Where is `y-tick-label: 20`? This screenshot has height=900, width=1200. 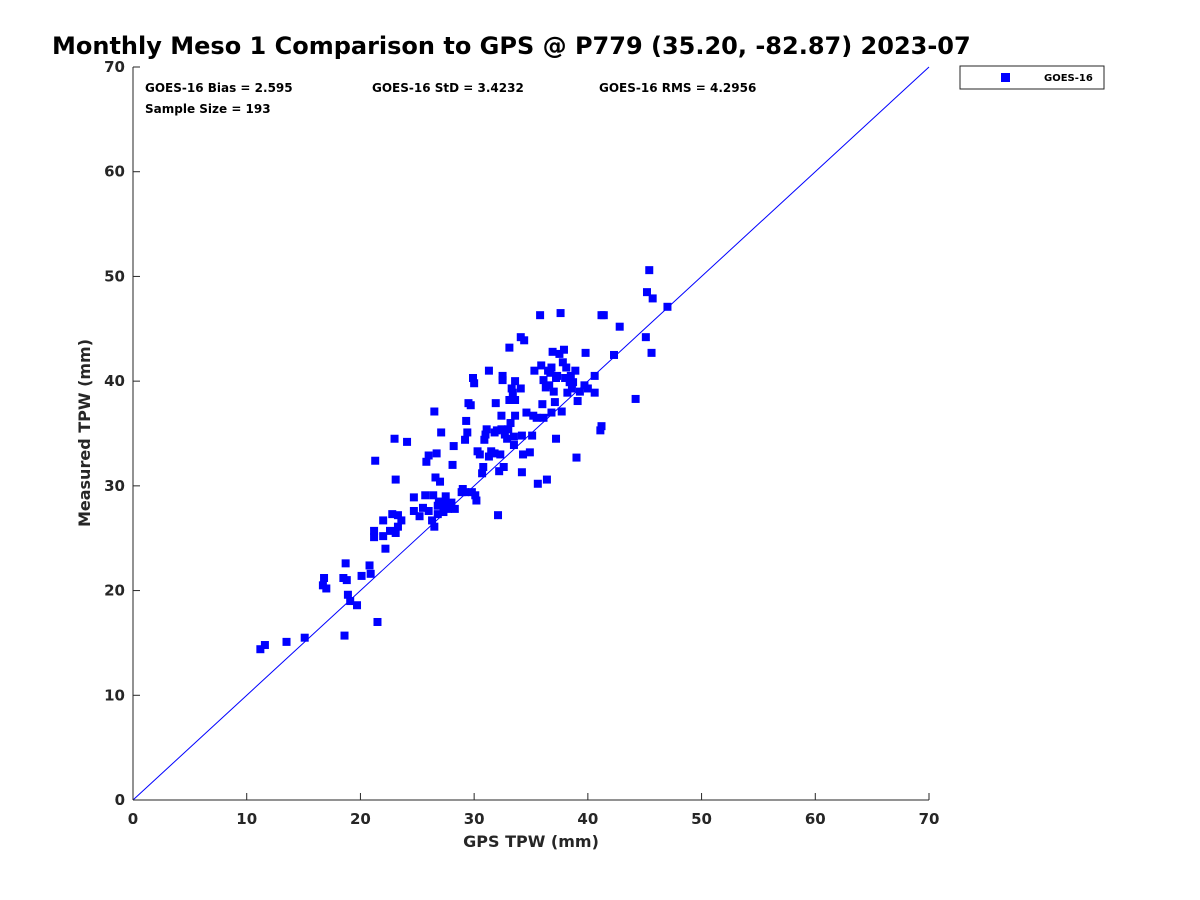 y-tick-label: 20 is located at coordinates (114, 591).